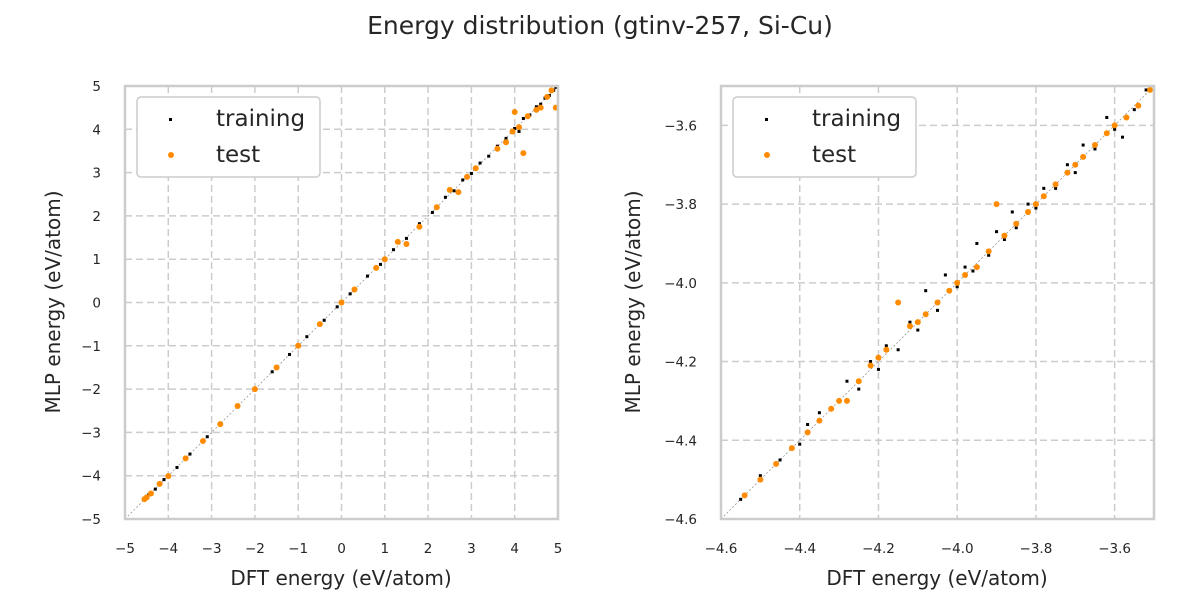 The height and width of the screenshot is (600, 1200). I want to click on left-x-tick-label: 0, so click(341, 549).